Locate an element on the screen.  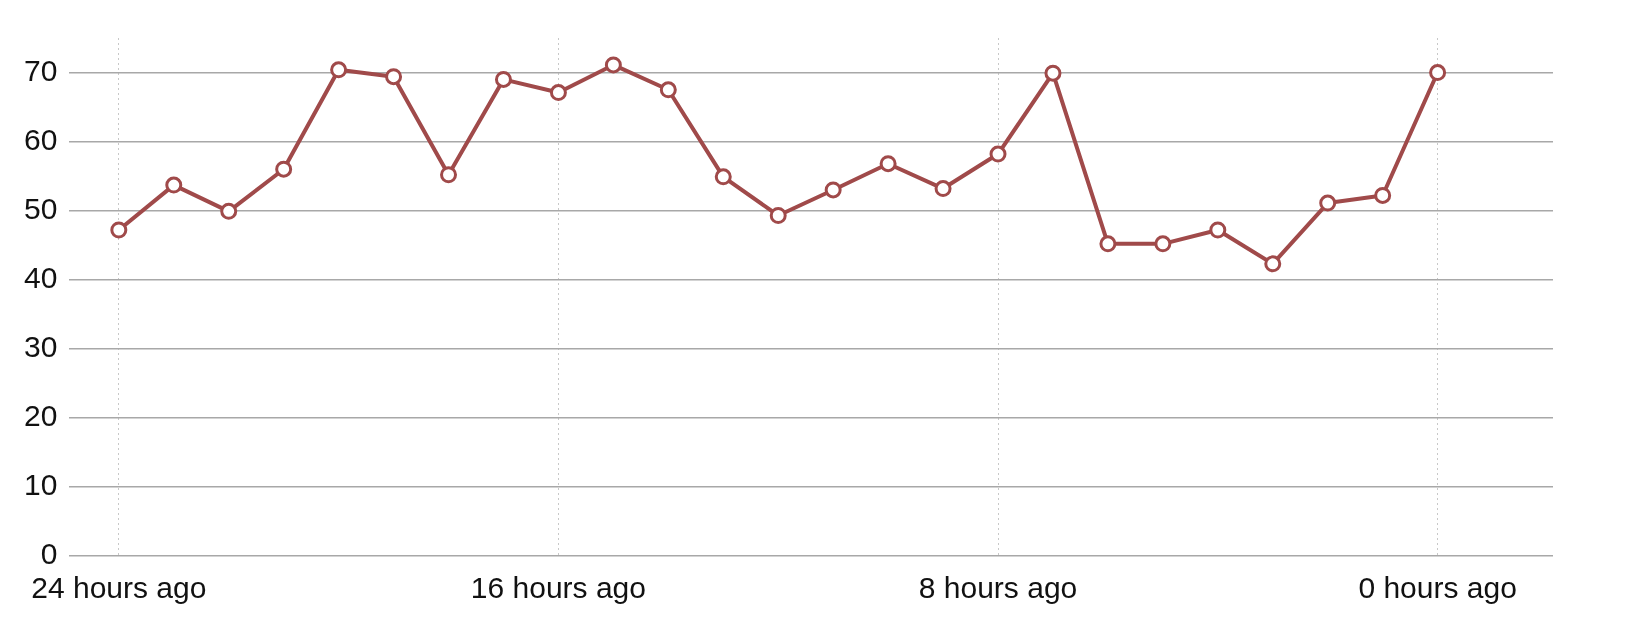
y-tick-label: 50 is located at coordinates (40, 208).